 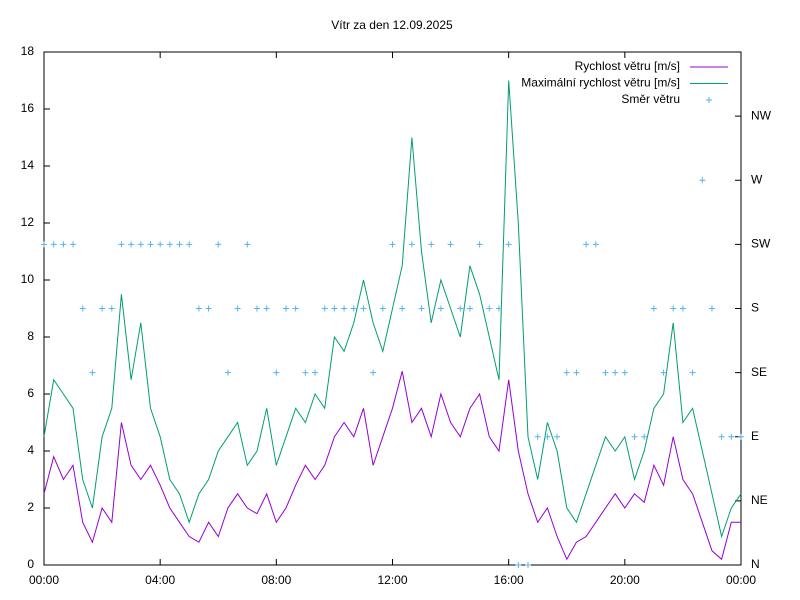 What do you see at coordinates (30, 336) in the screenshot?
I see `y-tick-label: 8` at bounding box center [30, 336].